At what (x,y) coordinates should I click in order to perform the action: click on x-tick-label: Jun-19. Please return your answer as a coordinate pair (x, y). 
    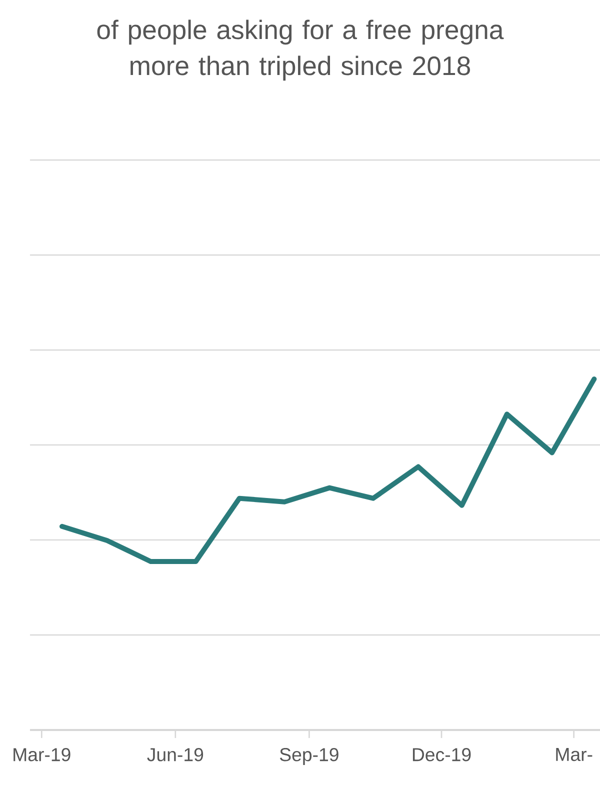
    Looking at the image, I should click on (175, 755).